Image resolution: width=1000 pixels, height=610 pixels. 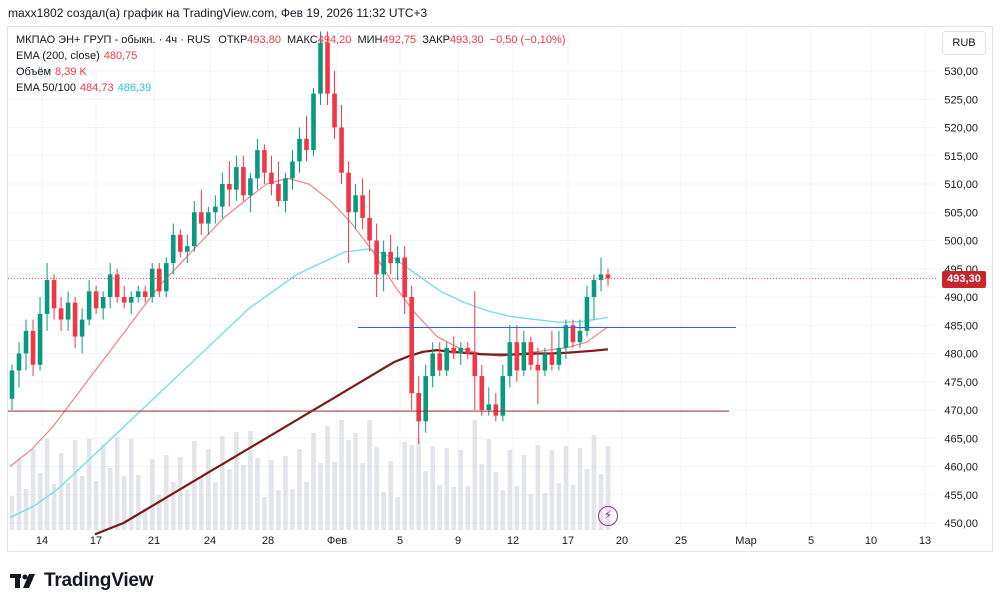 What do you see at coordinates (961, 411) in the screenshot?
I see `y-tick-label: 470,00` at bounding box center [961, 411].